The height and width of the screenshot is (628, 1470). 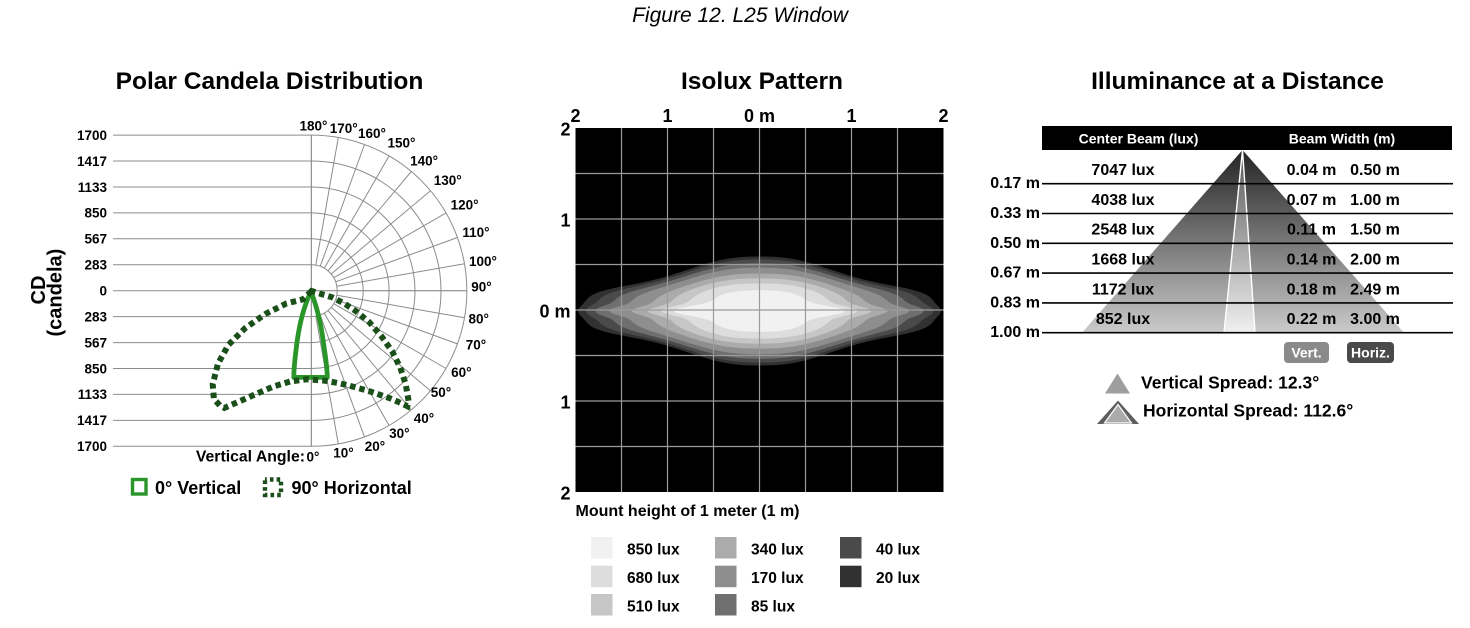 I want to click on svg-text: 7047 lux, so click(x=1122, y=170).